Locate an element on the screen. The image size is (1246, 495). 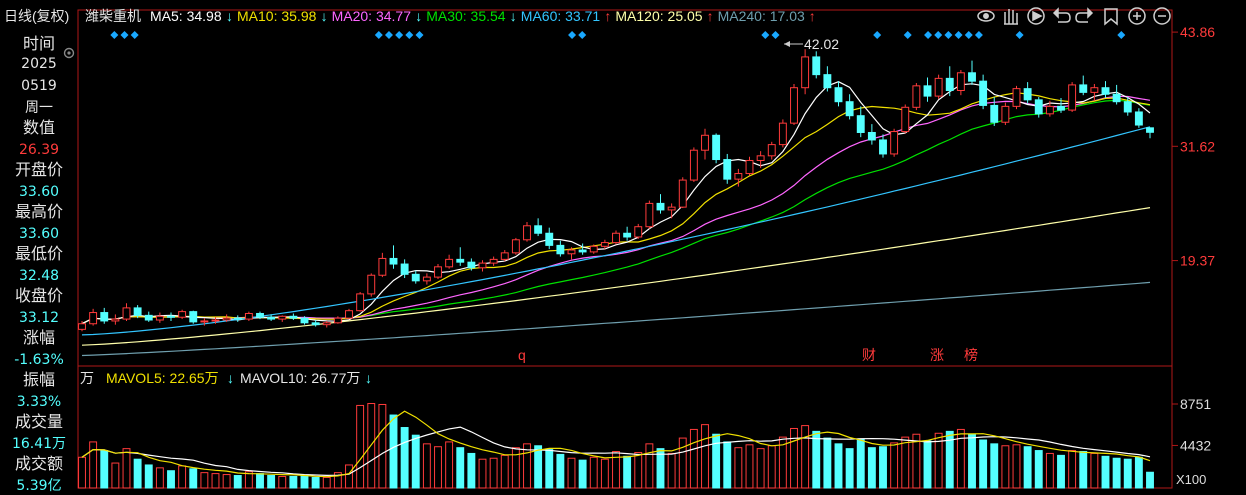
mavol10-label: MAVOL10: 26.77万 is located at coordinates (300, 378).